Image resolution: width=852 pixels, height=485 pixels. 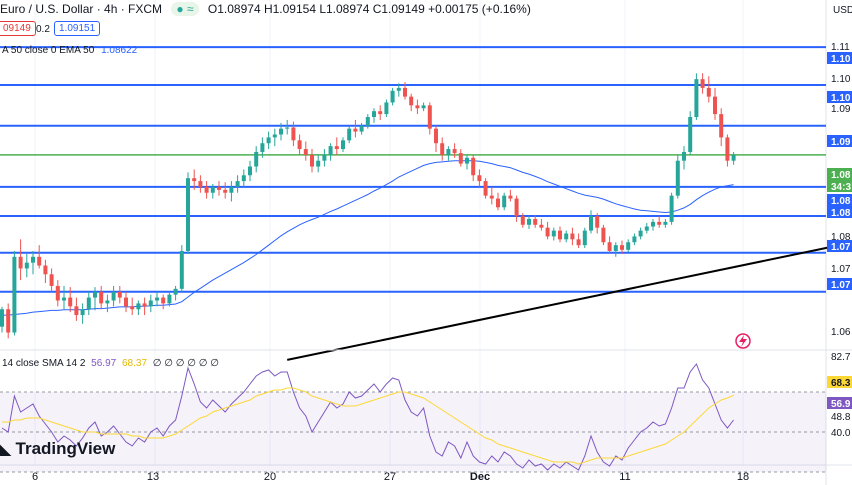 What do you see at coordinates (48, 50) in the screenshot?
I see `ema-legend-label: A 50 close 0 EMA 50` at bounding box center [48, 50].